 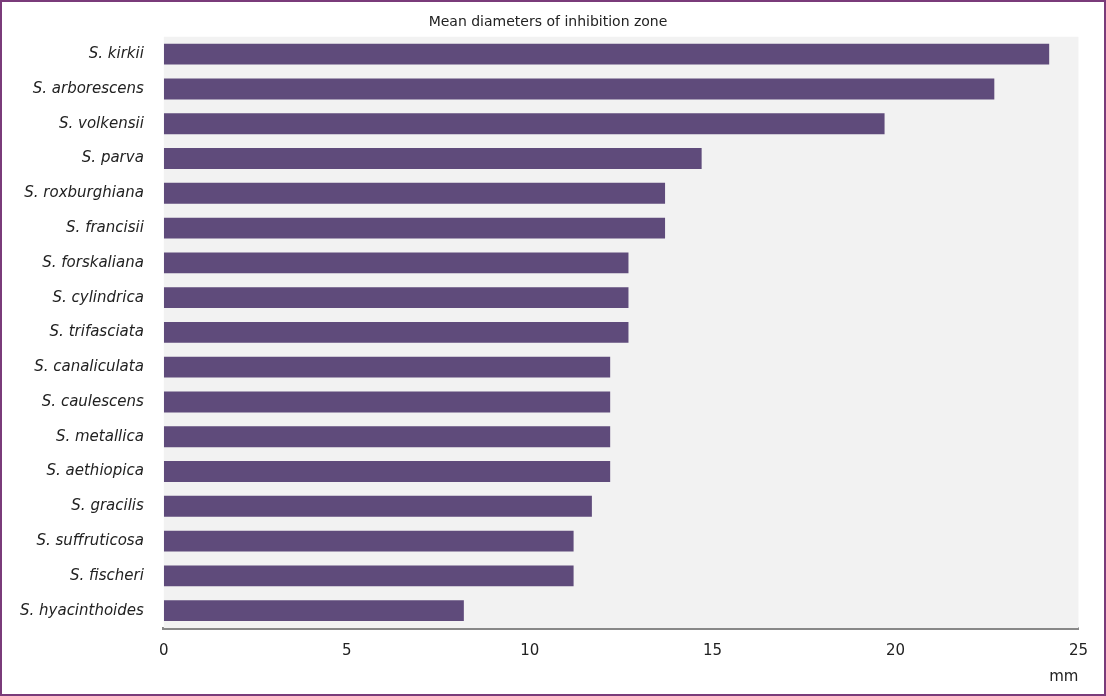 I want to click on y-tick-label: S. gracilis, so click(x=108, y=505).